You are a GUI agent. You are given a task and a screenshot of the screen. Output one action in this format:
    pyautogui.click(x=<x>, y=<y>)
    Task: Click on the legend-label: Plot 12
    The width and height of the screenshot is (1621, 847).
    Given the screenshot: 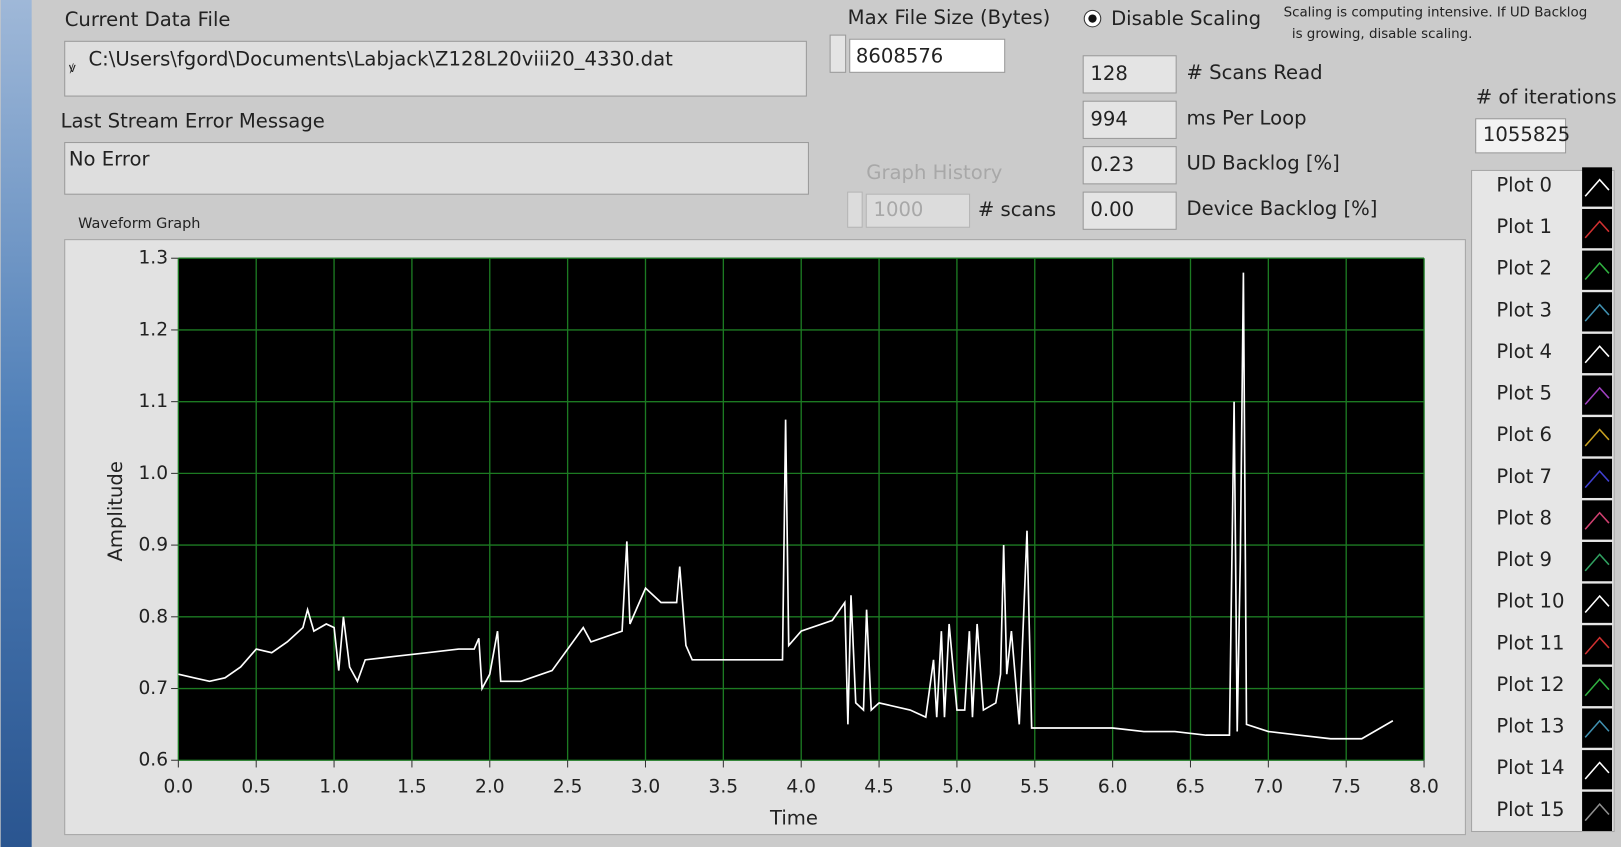 What is the action you would take?
    pyautogui.click(x=1530, y=684)
    